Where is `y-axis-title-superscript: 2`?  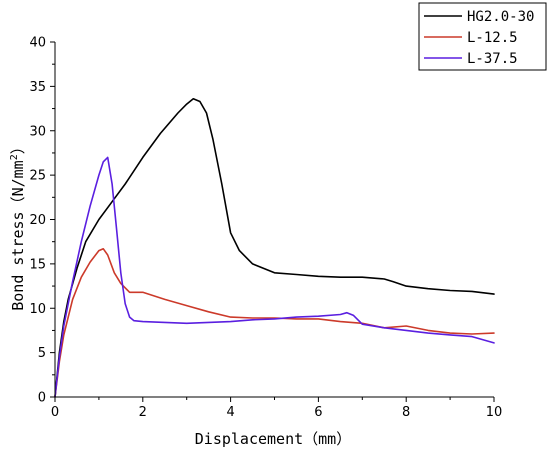
y-axis-title-superscript: 2 is located at coordinates (14, 157).